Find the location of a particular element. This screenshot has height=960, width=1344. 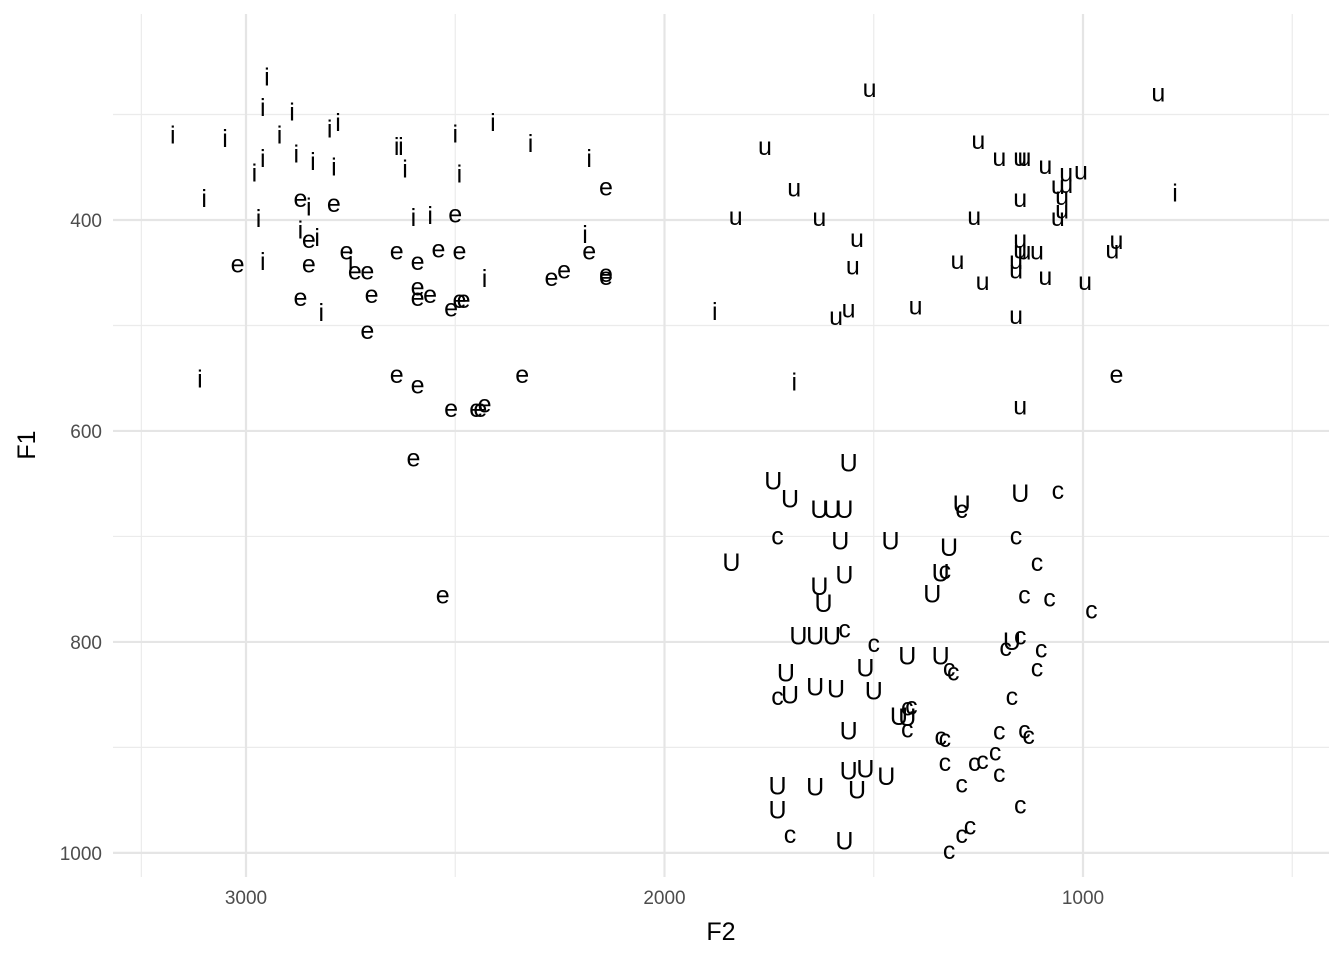

y-axis-tick-labels: 400 600 800 1000 is located at coordinates (81, 538).